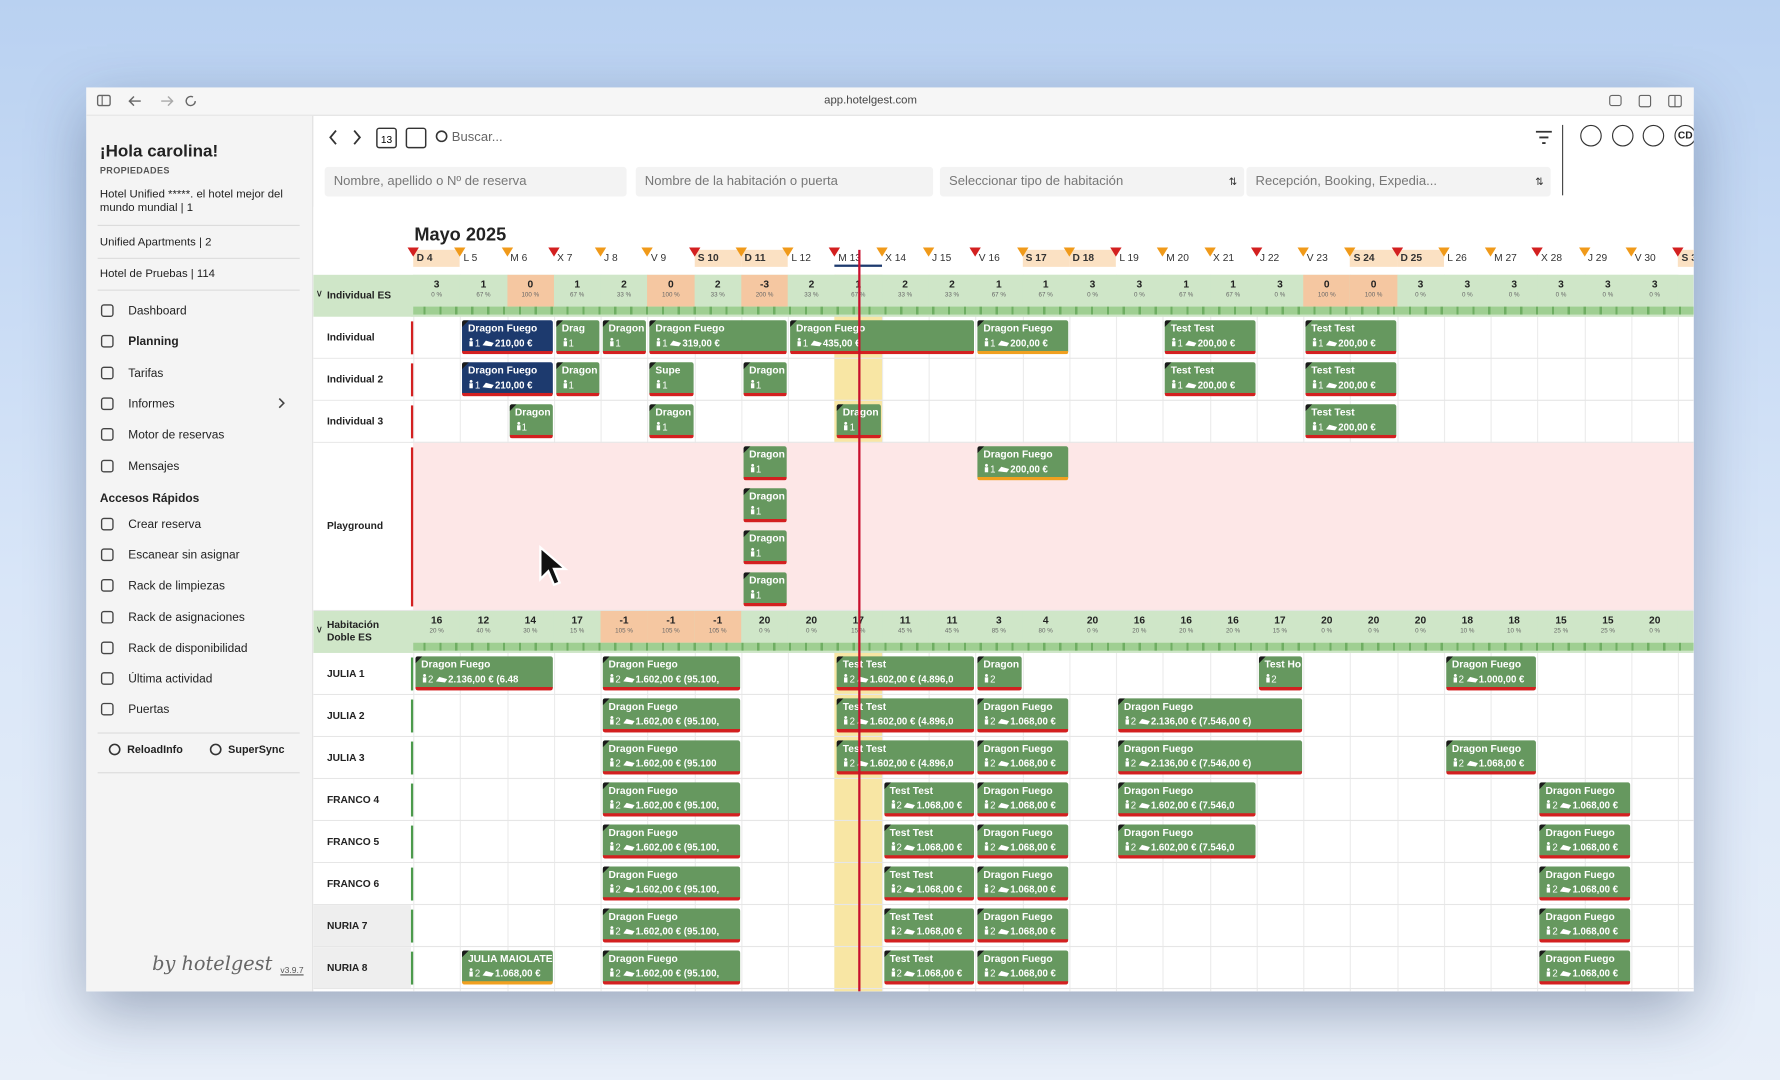 Image resolution: width=1780 pixels, height=1080 pixels. What do you see at coordinates (1544, 137) in the screenshot?
I see `filter-button` at bounding box center [1544, 137].